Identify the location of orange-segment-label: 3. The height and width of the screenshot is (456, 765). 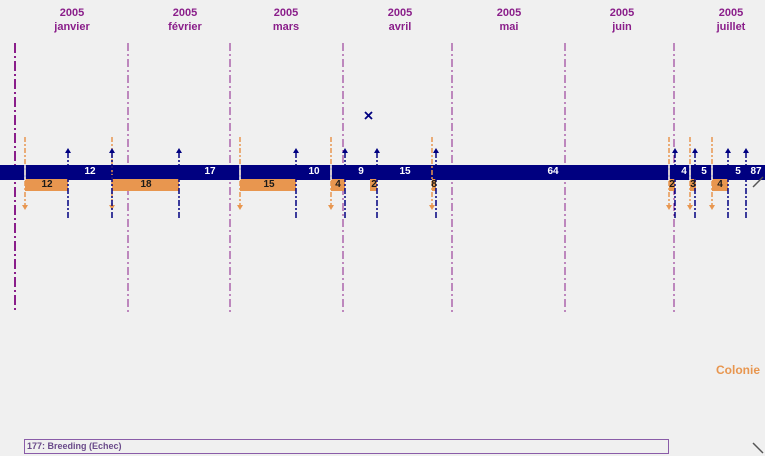
(693, 184).